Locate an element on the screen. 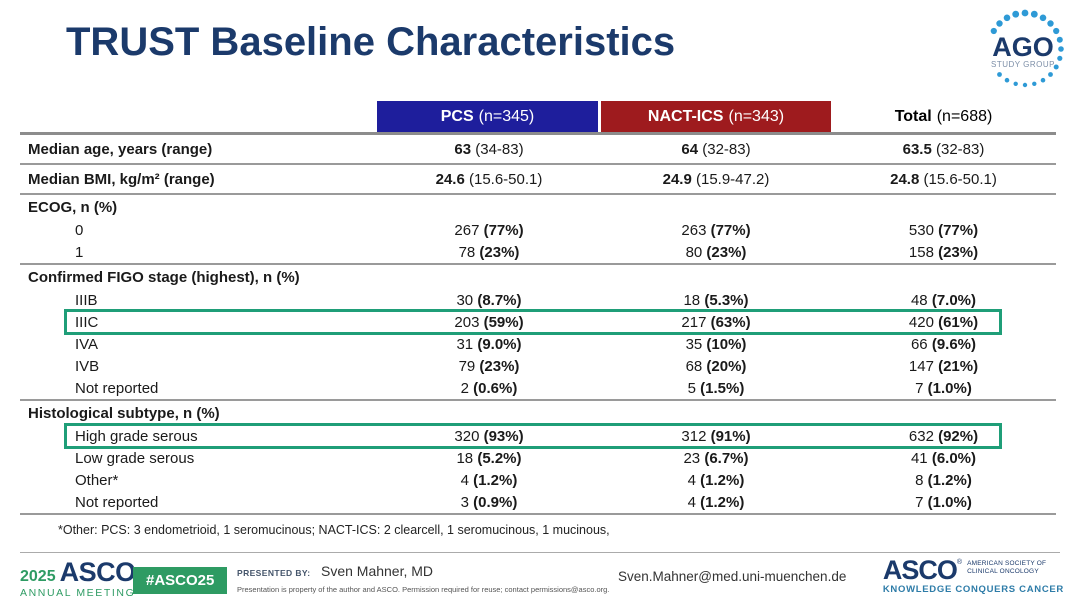 The height and width of the screenshot is (607, 1080). cell-value: 263 (77%) is located at coordinates (716, 230).